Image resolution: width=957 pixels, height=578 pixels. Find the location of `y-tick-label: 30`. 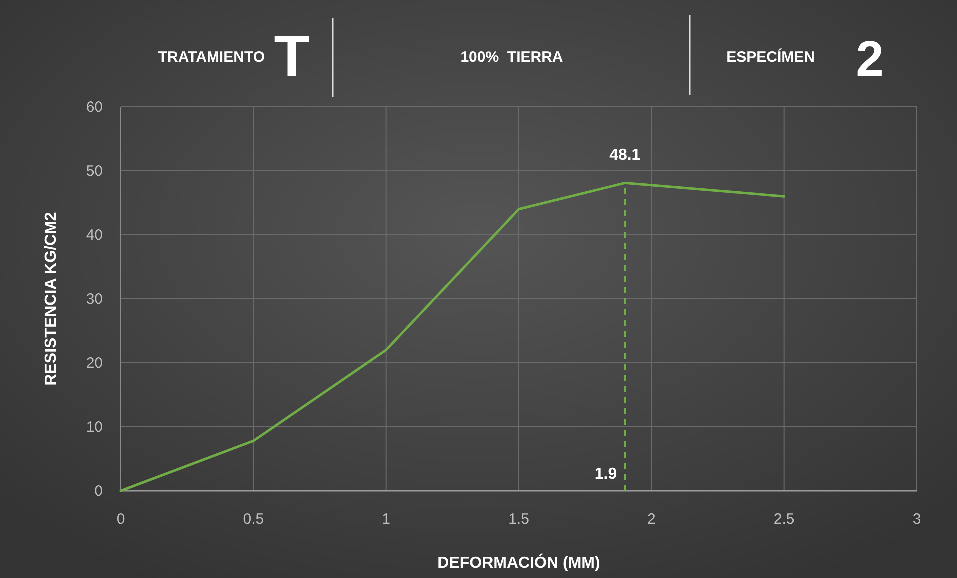

y-tick-label: 30 is located at coordinates (94, 299).